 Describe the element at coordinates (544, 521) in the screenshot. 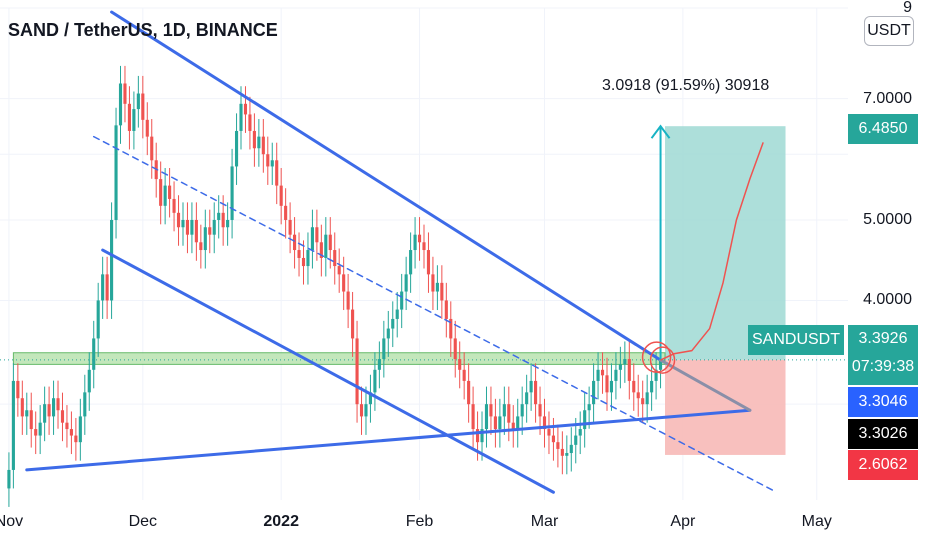

I see `time-axis-label: Mar` at that location.